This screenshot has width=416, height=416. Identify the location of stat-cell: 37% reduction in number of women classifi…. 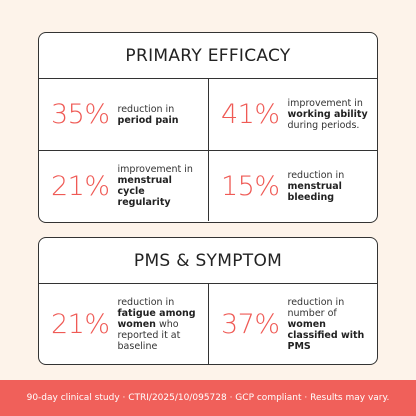
(292, 324).